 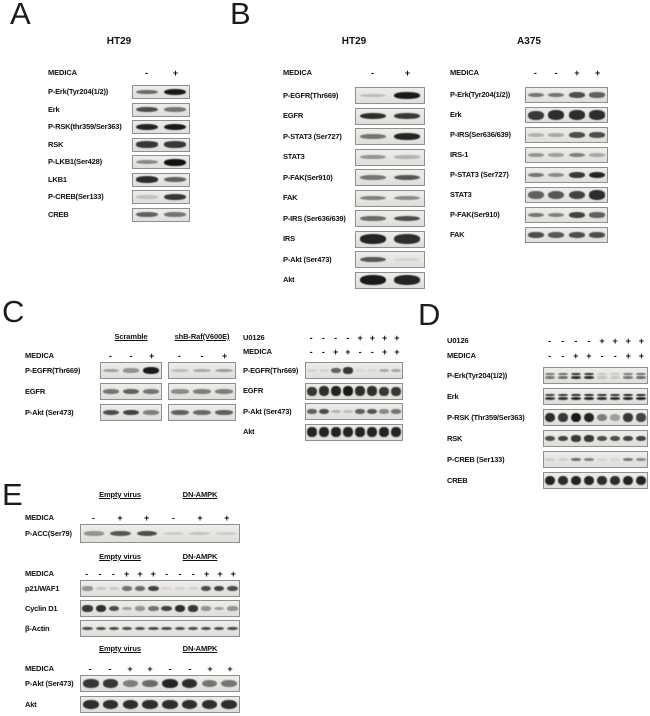 What do you see at coordinates (455, 438) in the screenshot?
I see `blot-label: RSK` at bounding box center [455, 438].